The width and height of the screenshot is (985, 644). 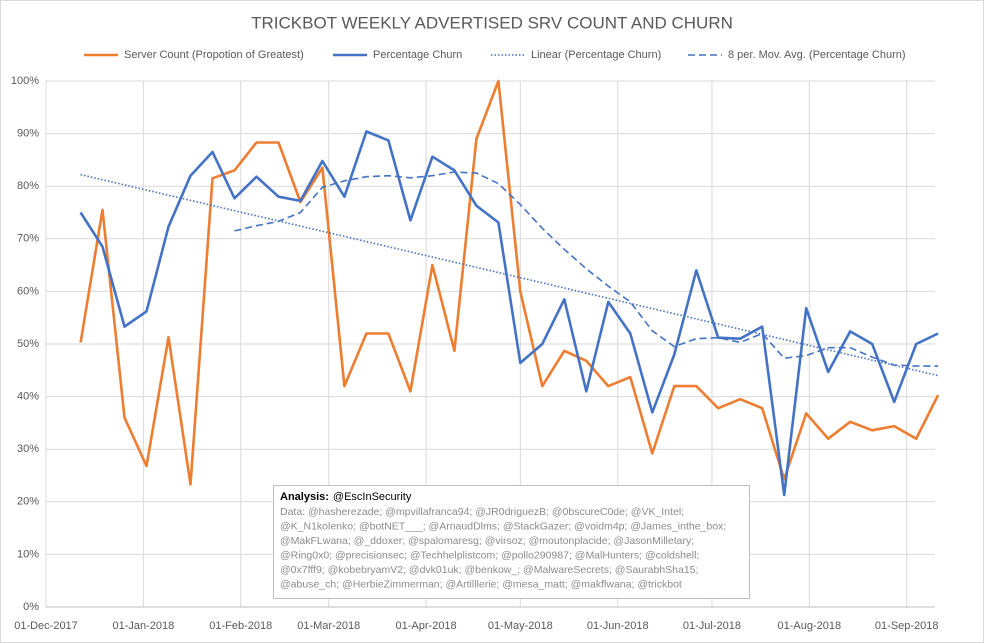 I want to click on x-tick-label: 01-May-2018, so click(x=520, y=626).